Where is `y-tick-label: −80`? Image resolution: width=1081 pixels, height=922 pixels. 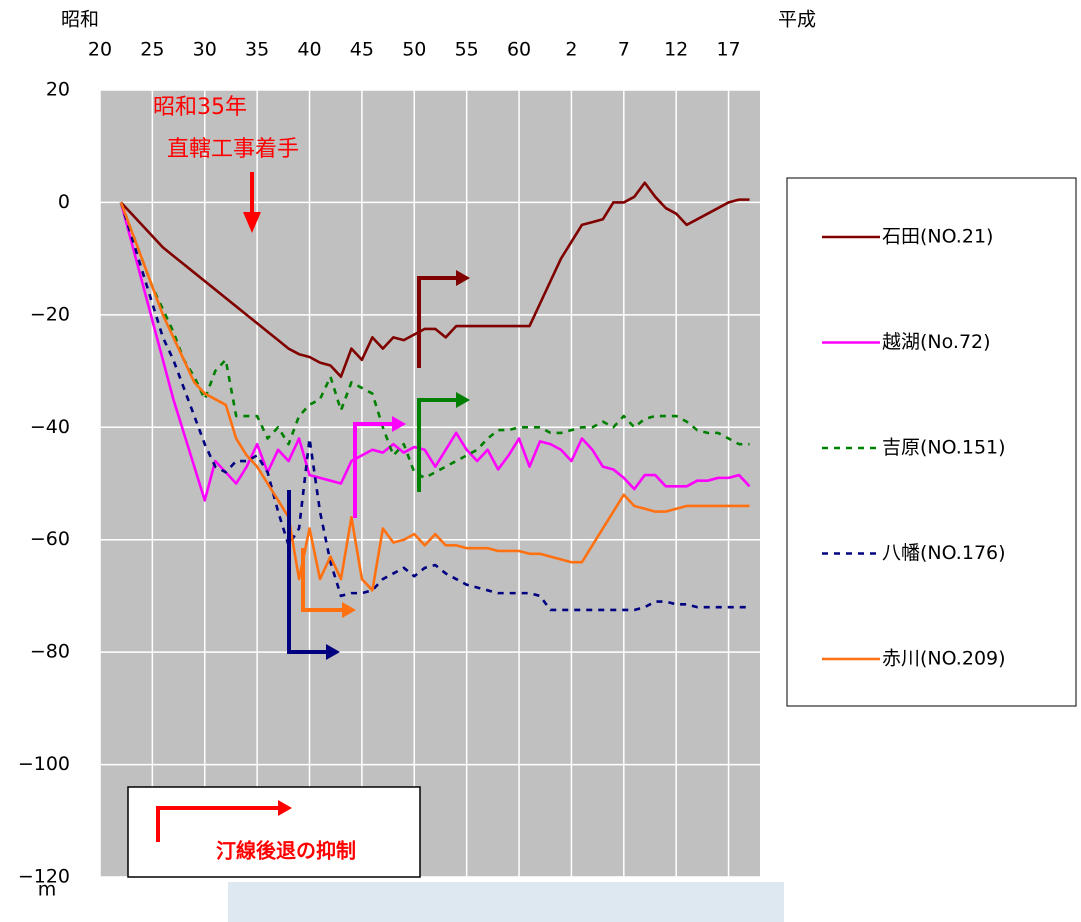 y-tick-label: −80 is located at coordinates (50, 652).